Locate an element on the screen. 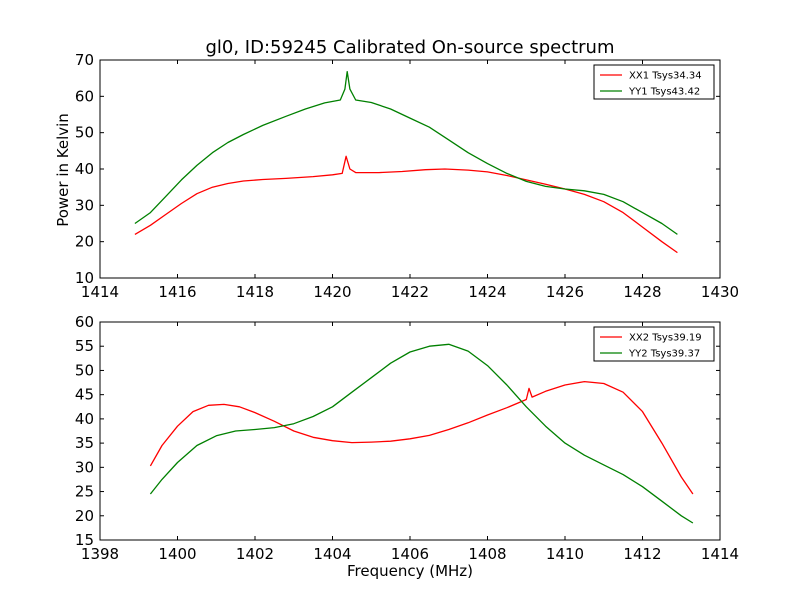 The width and height of the screenshot is (800, 600). legend-entry-label: YY1 Tsys43.42 is located at coordinates (664, 92).